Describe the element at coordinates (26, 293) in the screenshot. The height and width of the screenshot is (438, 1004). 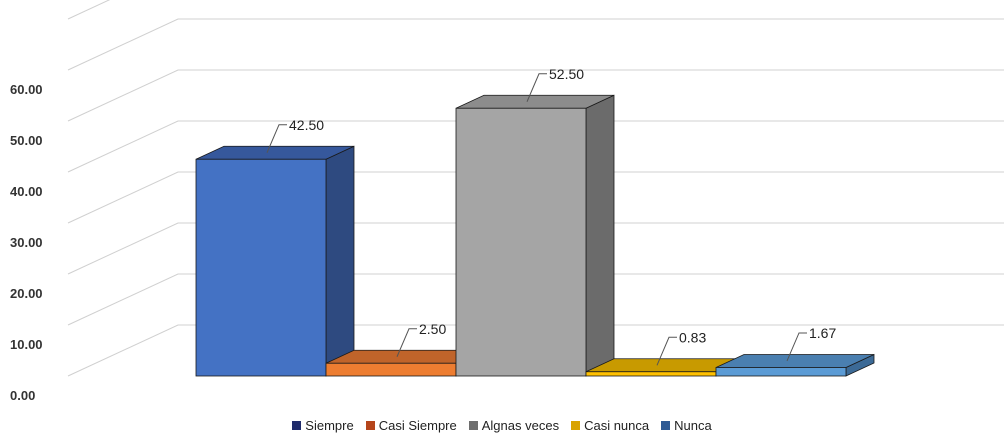
I see `y-tick-label: 20.00` at that location.